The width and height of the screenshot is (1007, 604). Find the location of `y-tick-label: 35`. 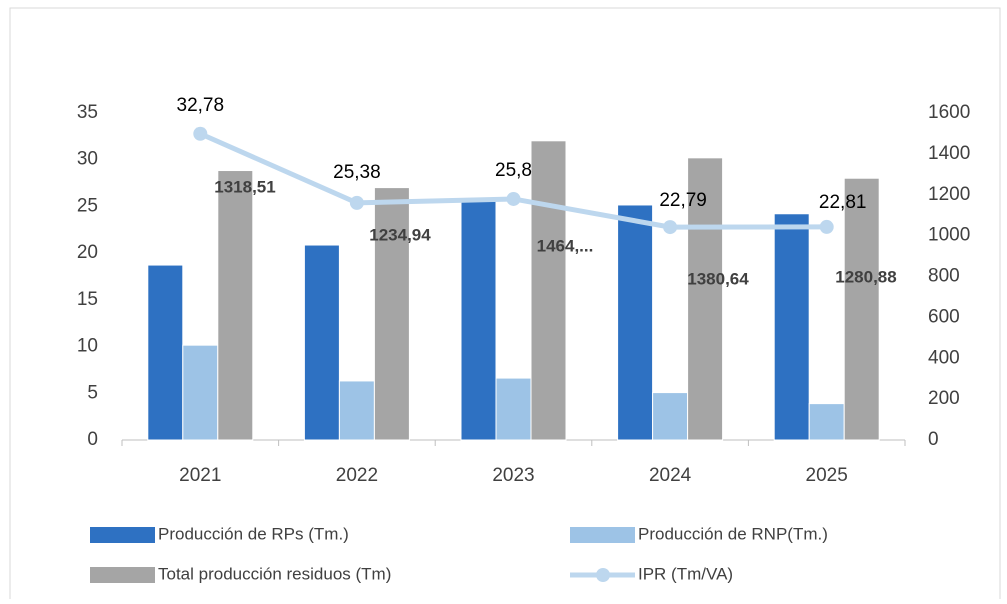

y-tick-label: 35 is located at coordinates (87, 112).